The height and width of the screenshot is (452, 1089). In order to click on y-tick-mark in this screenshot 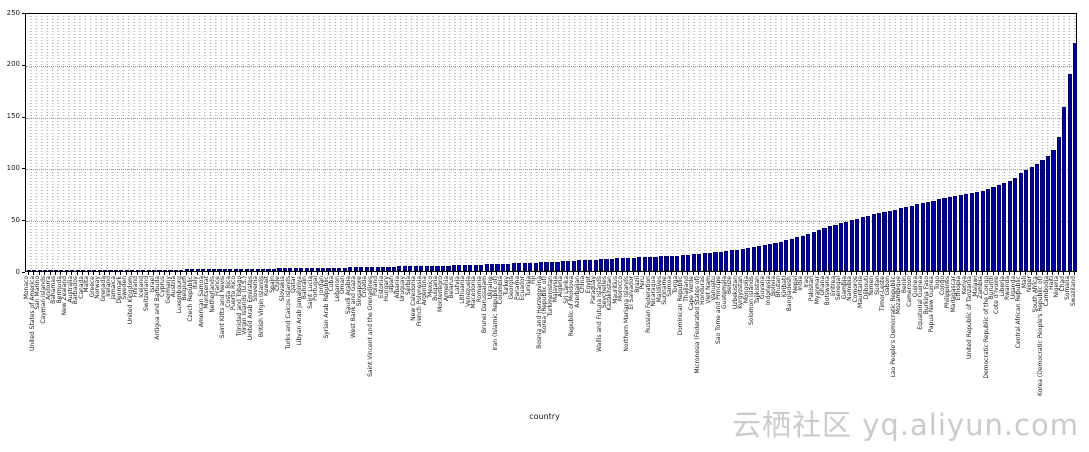, I will do `click(23, 117)`.